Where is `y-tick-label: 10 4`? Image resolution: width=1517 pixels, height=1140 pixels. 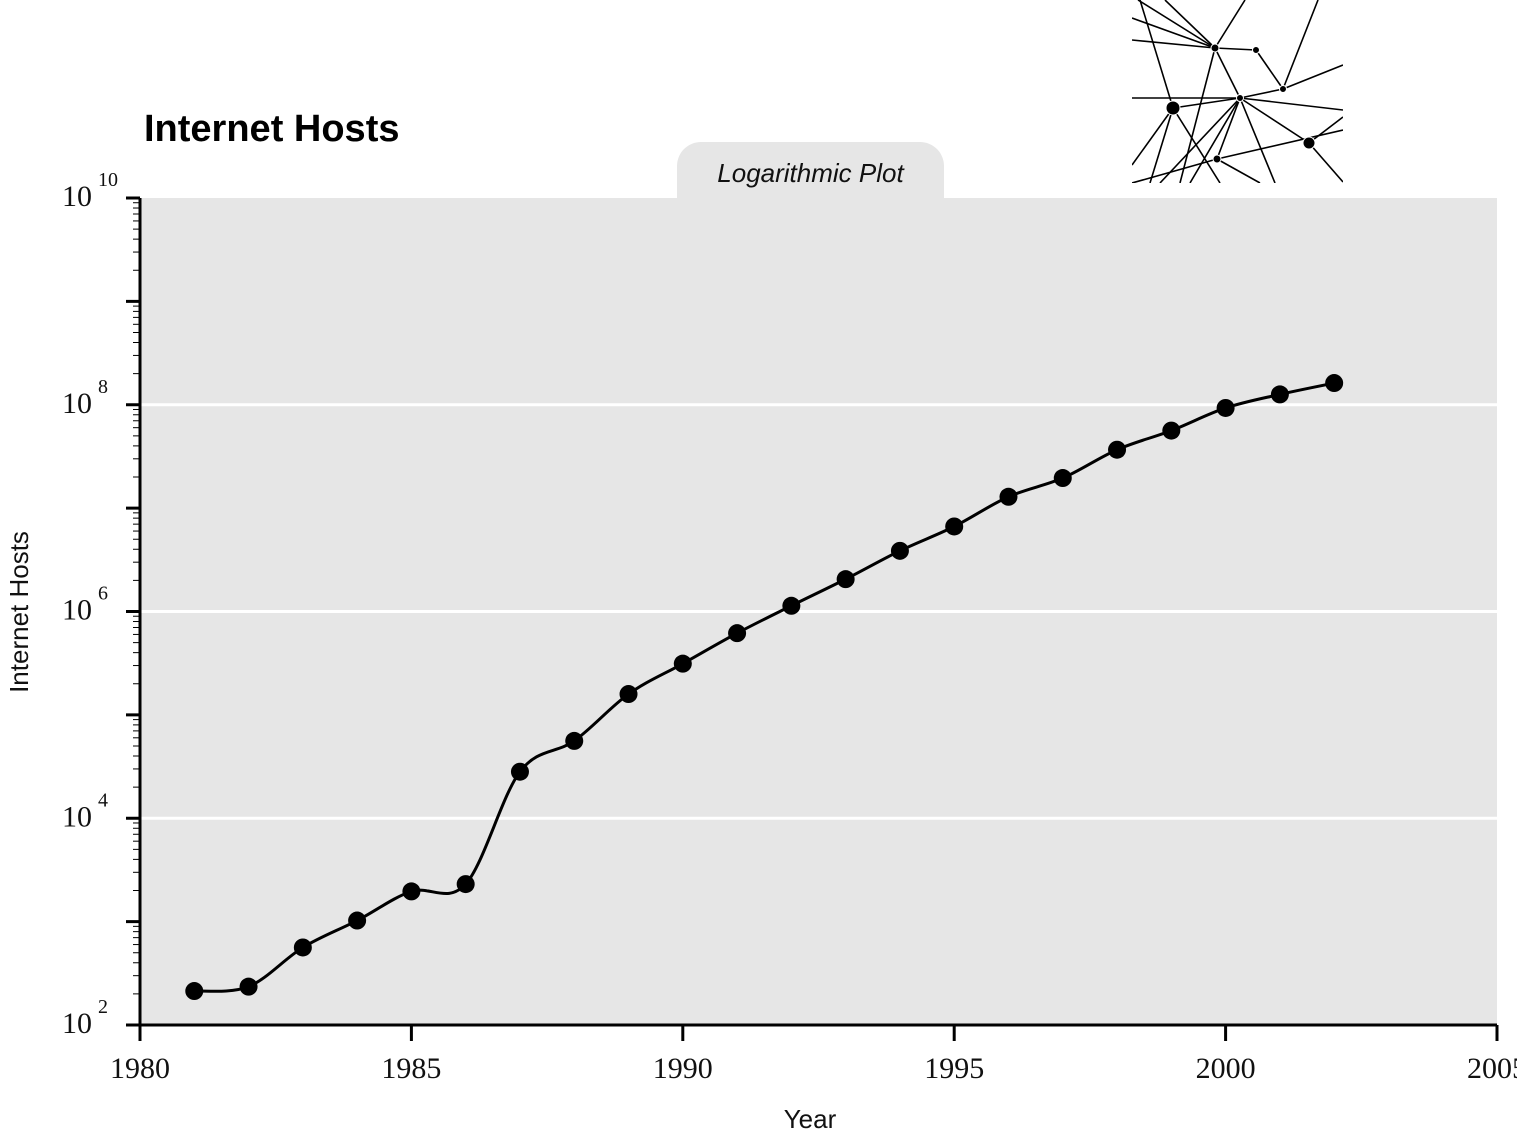
y-tick-label: 10 4 is located at coordinates (85, 811).